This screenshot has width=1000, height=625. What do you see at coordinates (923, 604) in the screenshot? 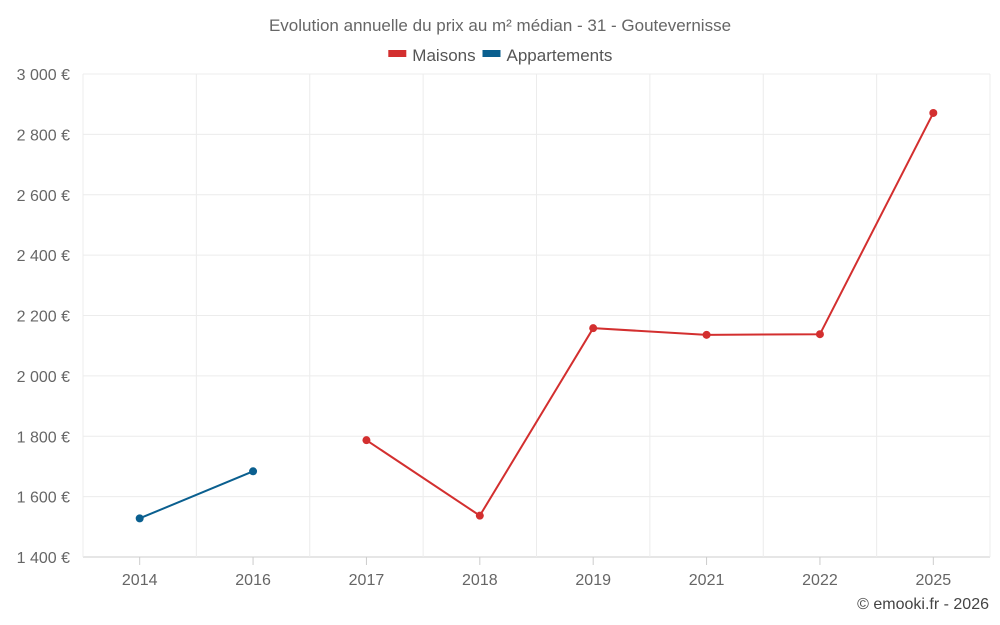
I see `credit-text: © emooki.fr - 2026` at bounding box center [923, 604].